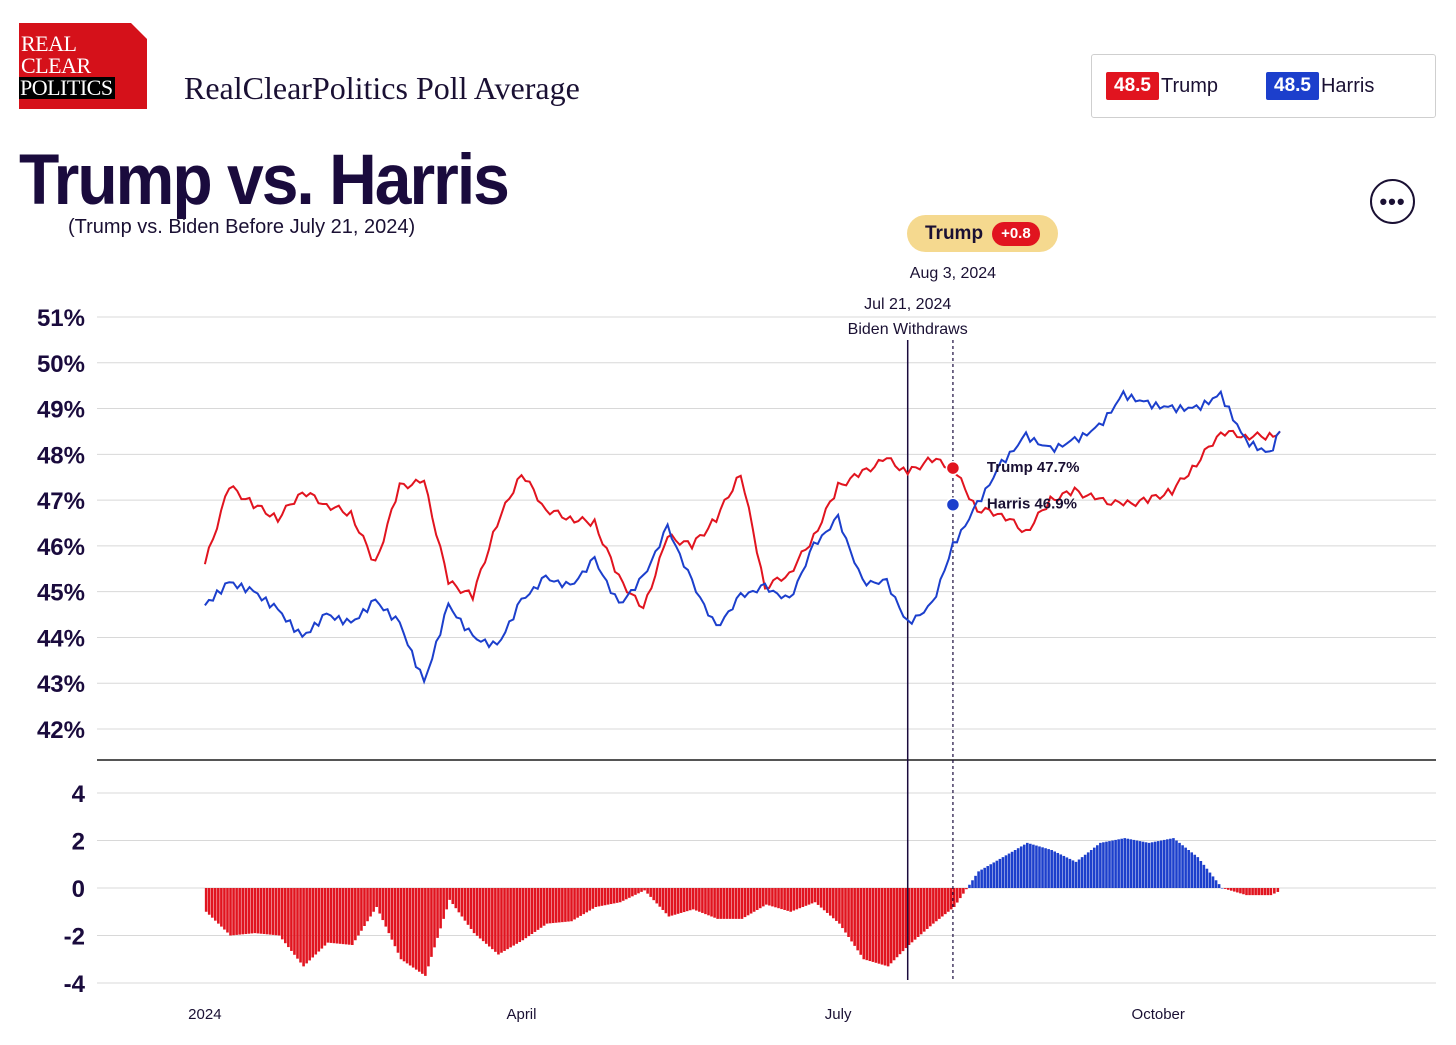 Image resolution: width=1456 pixels, height=1045 pixels. What do you see at coordinates (83, 66) in the screenshot?
I see `rcp-logo: REAL CLEAR POLITICS` at bounding box center [83, 66].